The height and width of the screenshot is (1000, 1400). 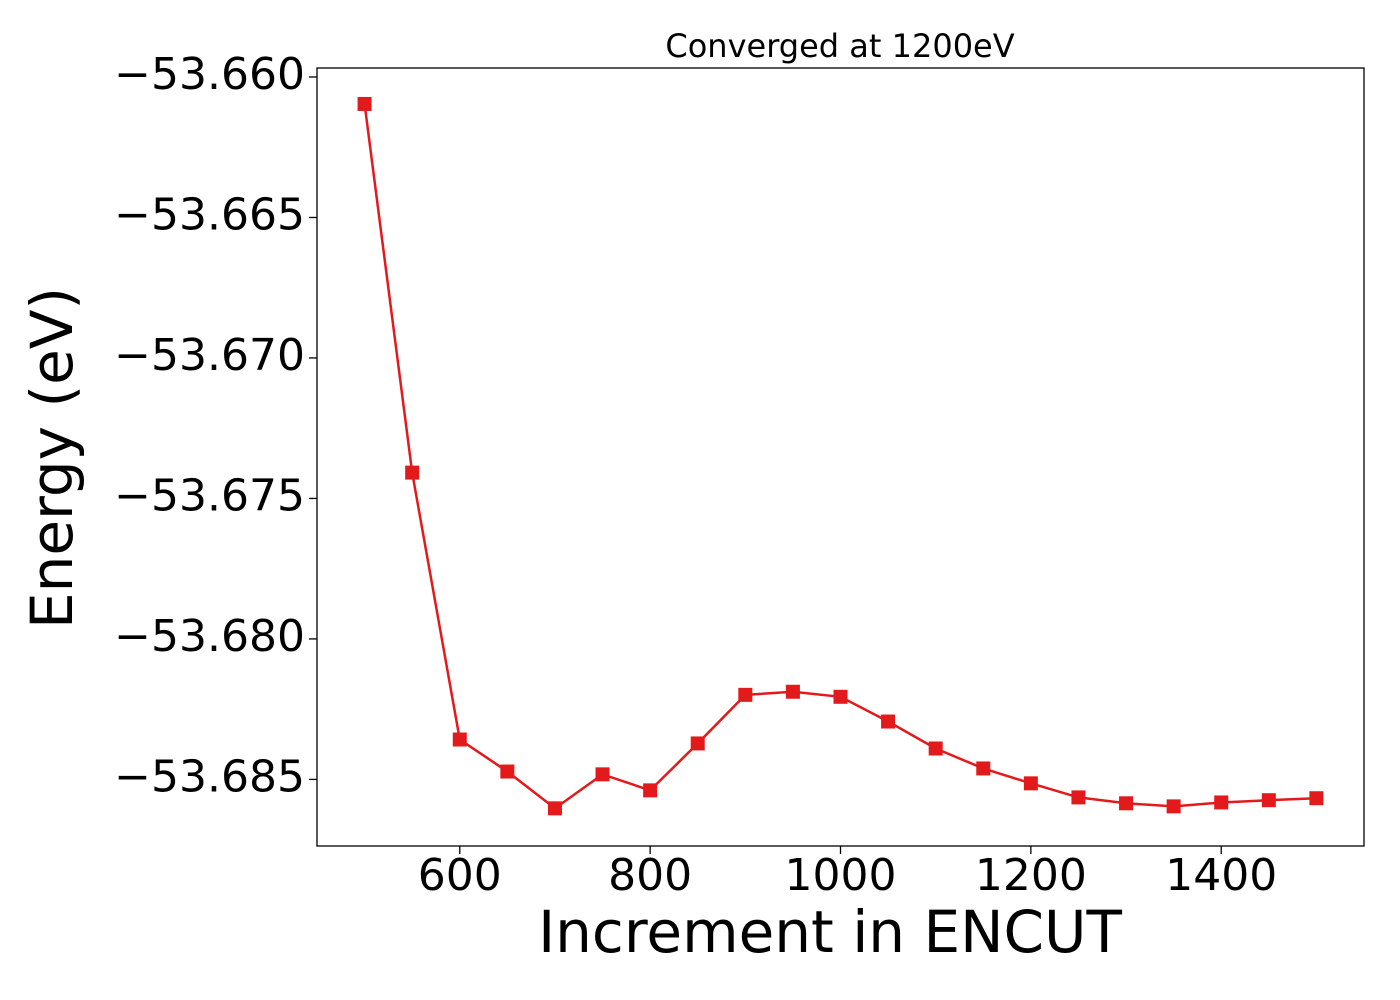 I want to click on y-tick-label: −53.660, so click(x=209, y=74).